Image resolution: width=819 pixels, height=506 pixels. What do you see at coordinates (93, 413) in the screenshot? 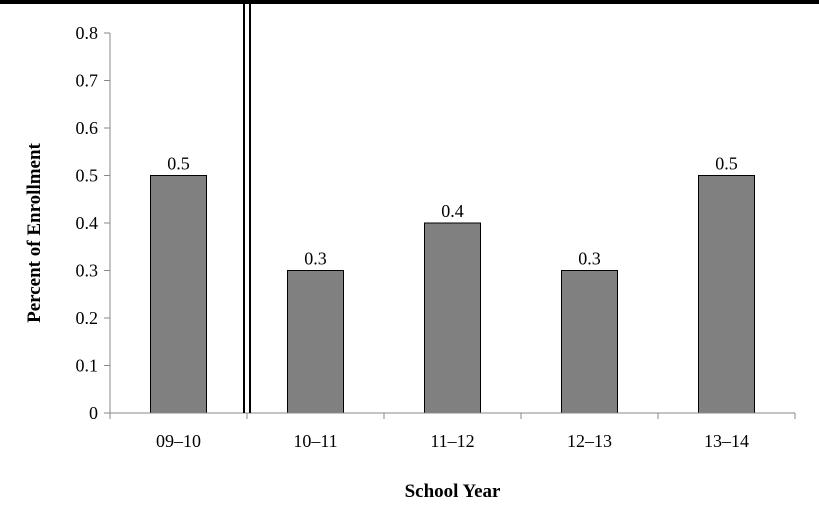
I see `y-tick-label: 0` at bounding box center [93, 413].